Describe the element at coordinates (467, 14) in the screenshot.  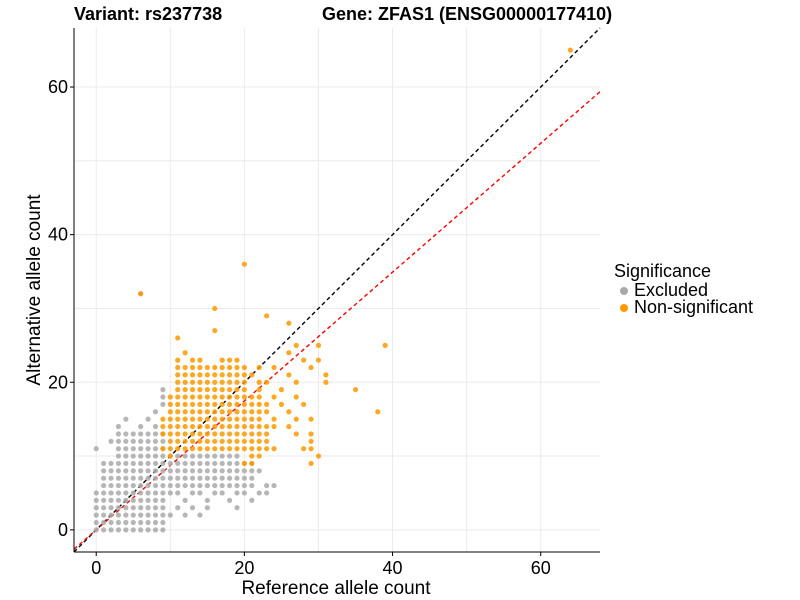
I see `chart-title-gene: Gene: ZFAS1 (ENSG00000177410)` at that location.